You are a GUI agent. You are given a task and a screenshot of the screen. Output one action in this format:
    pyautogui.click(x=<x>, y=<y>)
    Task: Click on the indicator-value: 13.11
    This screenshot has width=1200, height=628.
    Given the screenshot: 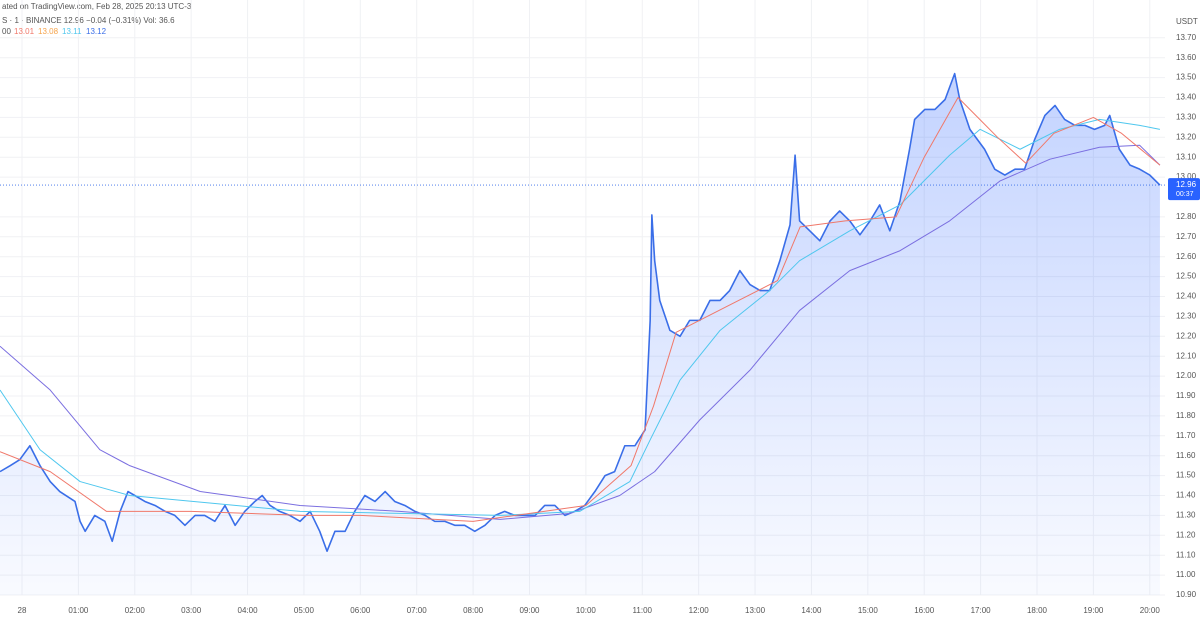 What is the action you would take?
    pyautogui.click(x=72, y=31)
    